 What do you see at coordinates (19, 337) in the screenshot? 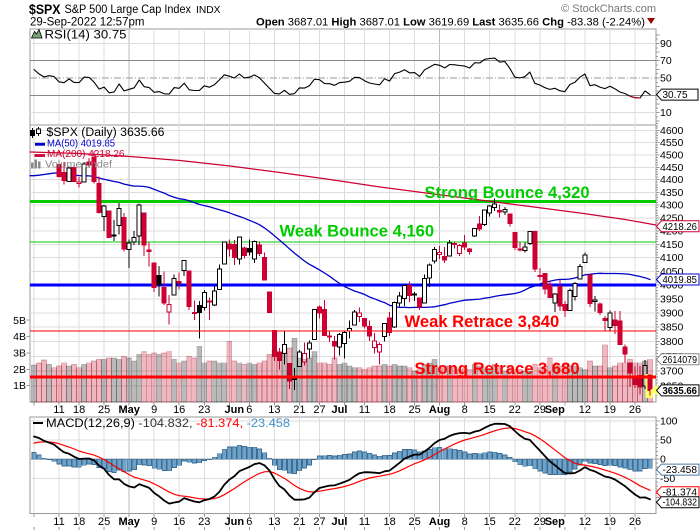
I see `svg-text: 4B` at bounding box center [19, 337].